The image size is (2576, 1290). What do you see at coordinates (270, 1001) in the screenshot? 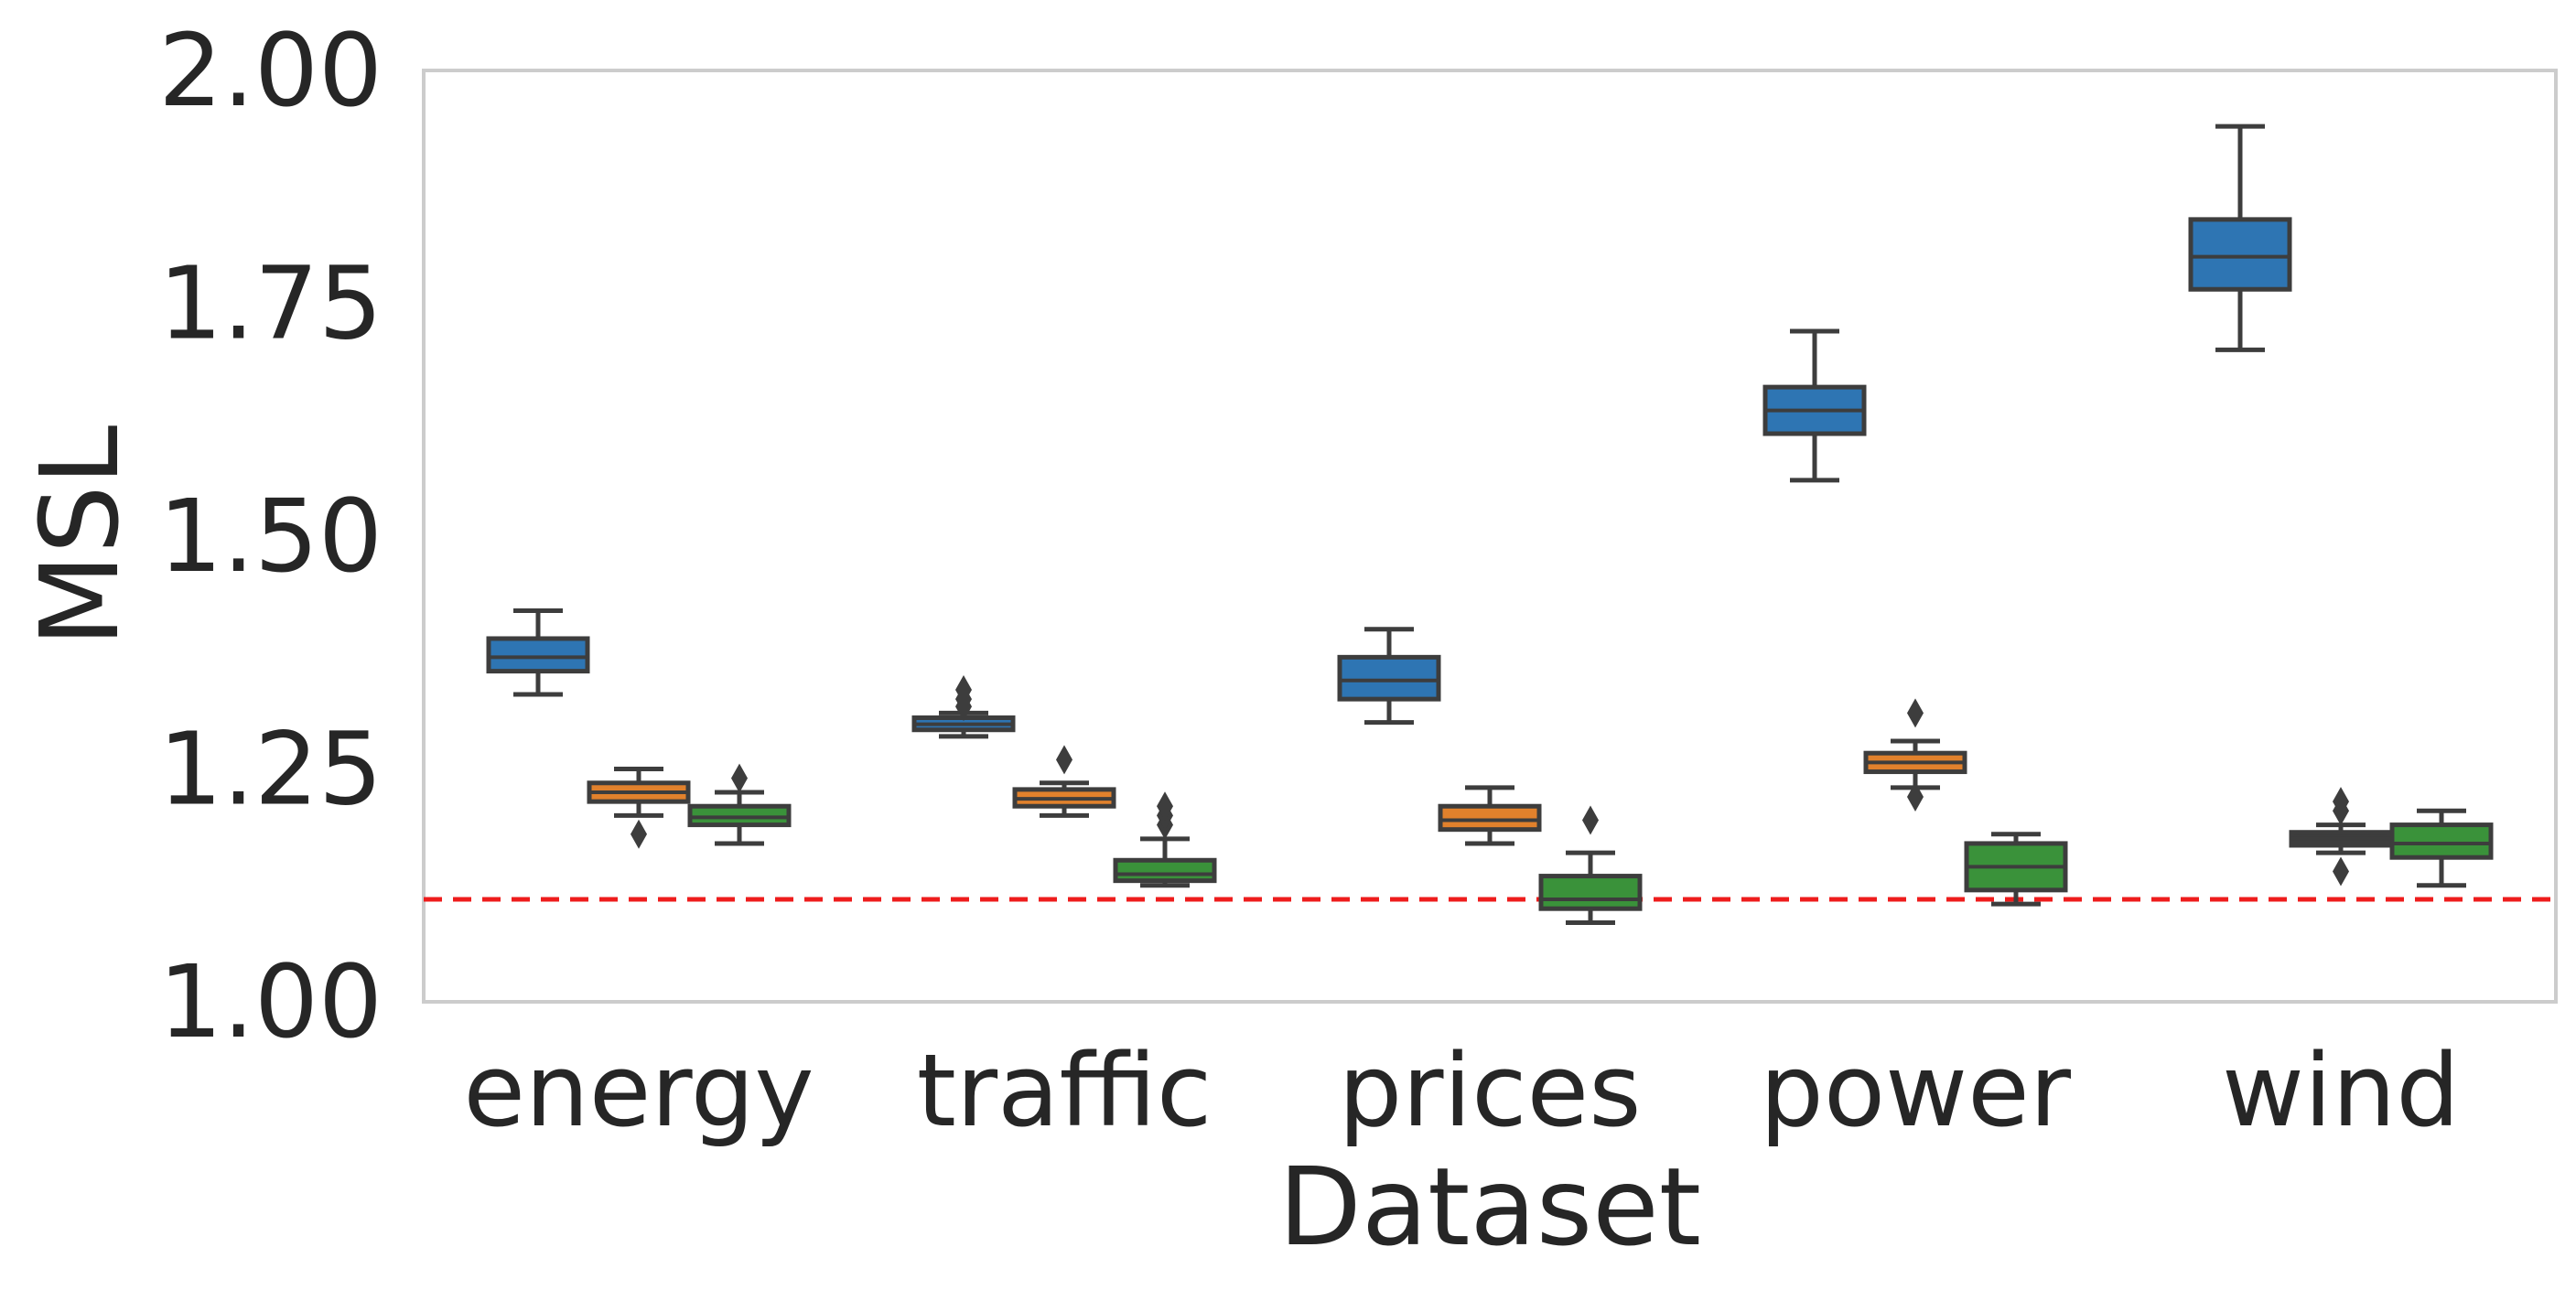
I see `y-tick-label: 1.00` at bounding box center [270, 1001].